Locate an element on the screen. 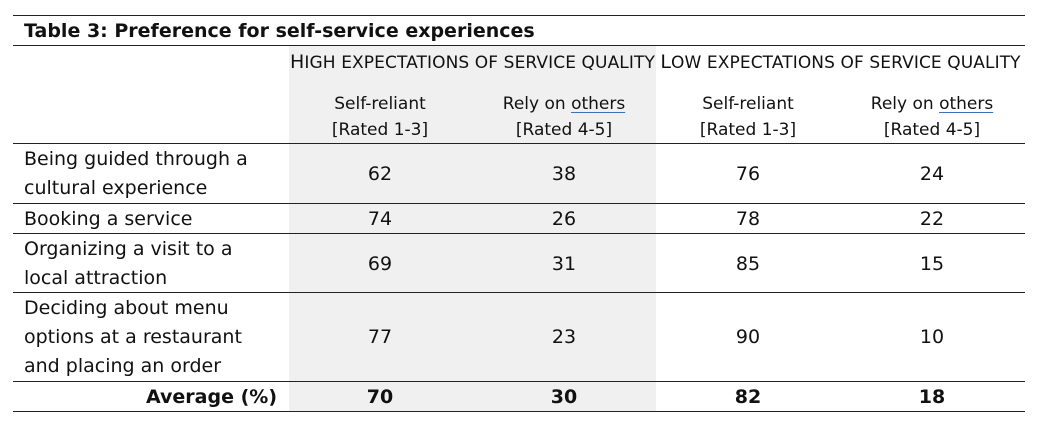 The height and width of the screenshot is (425, 1042). subheader-low-rely-on-others: Rely on others [Rated 4-5] is located at coordinates (932, 117).